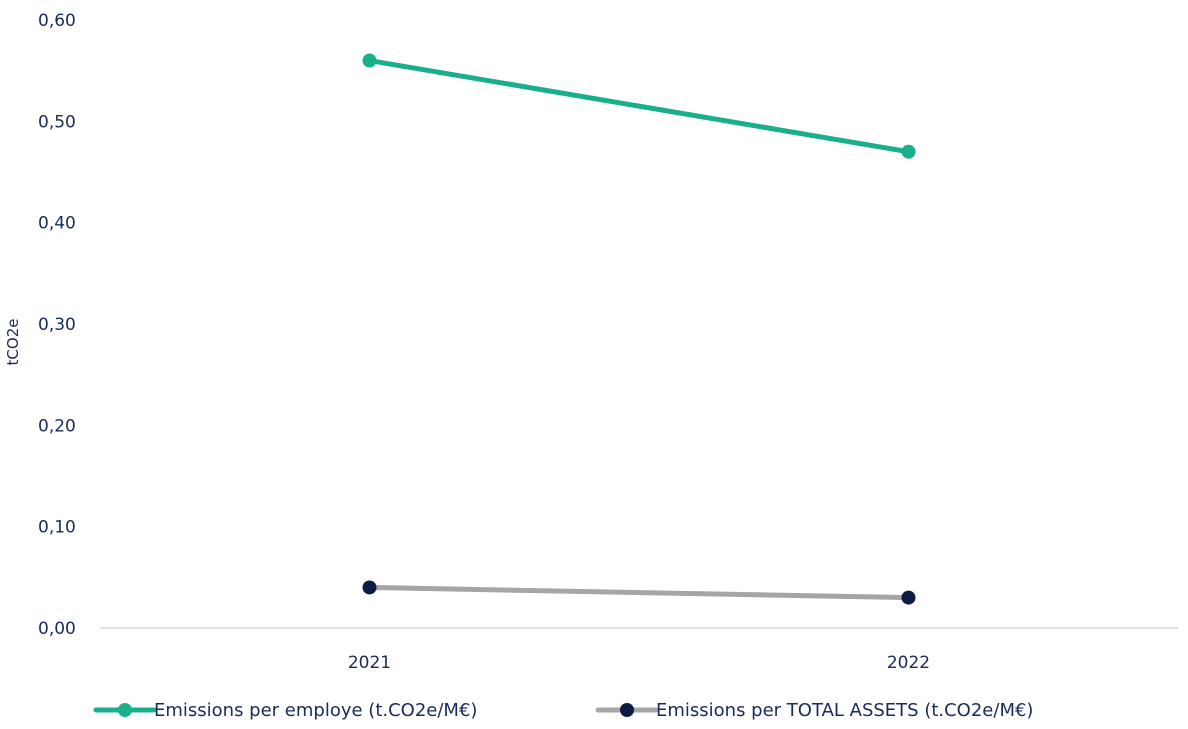  What do you see at coordinates (57, 224) in the screenshot?
I see `y-tick-label: 0,40` at bounding box center [57, 224].